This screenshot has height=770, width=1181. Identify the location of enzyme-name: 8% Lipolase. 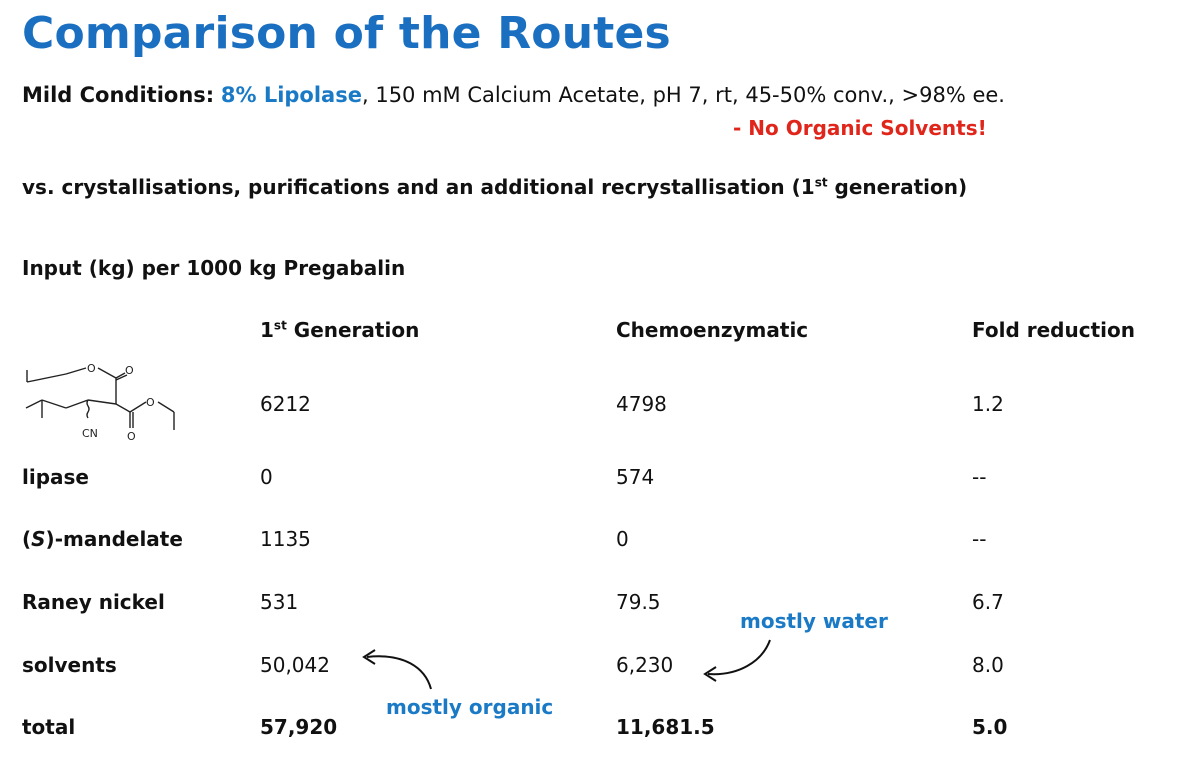
(291, 95).